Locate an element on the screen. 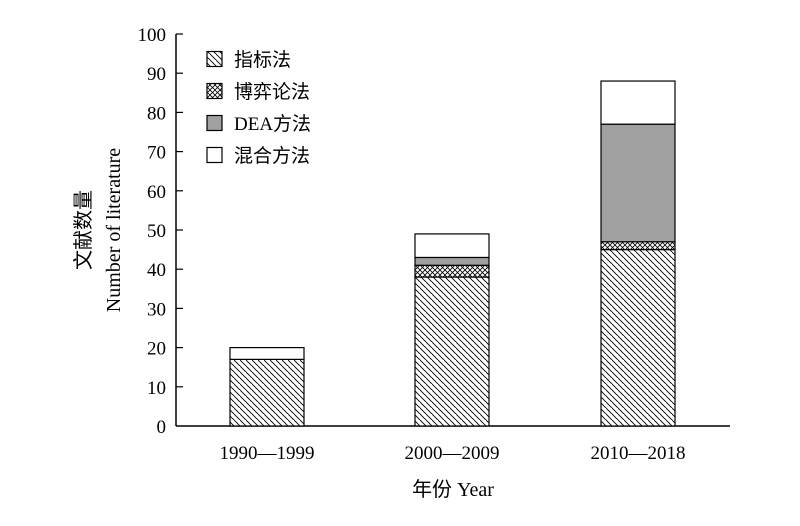  x-tick-label: 2000—2009 is located at coordinates (452, 453).